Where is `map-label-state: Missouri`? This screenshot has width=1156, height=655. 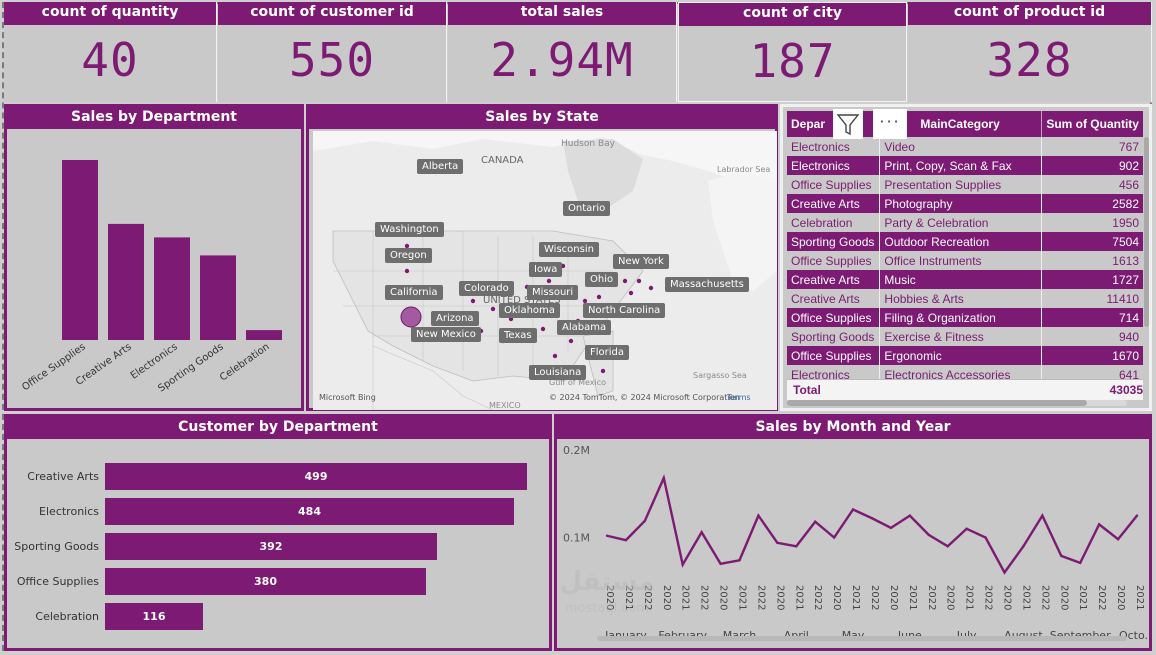 map-label-state: Missouri is located at coordinates (553, 292).